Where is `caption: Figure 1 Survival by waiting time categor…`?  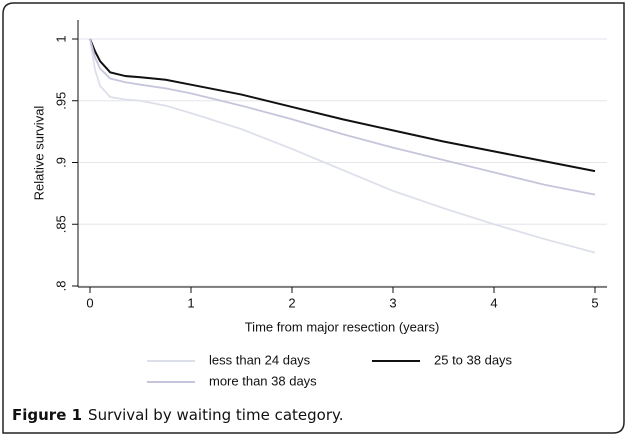
caption: Figure 1 Survival by waiting time categor… is located at coordinates (178, 415).